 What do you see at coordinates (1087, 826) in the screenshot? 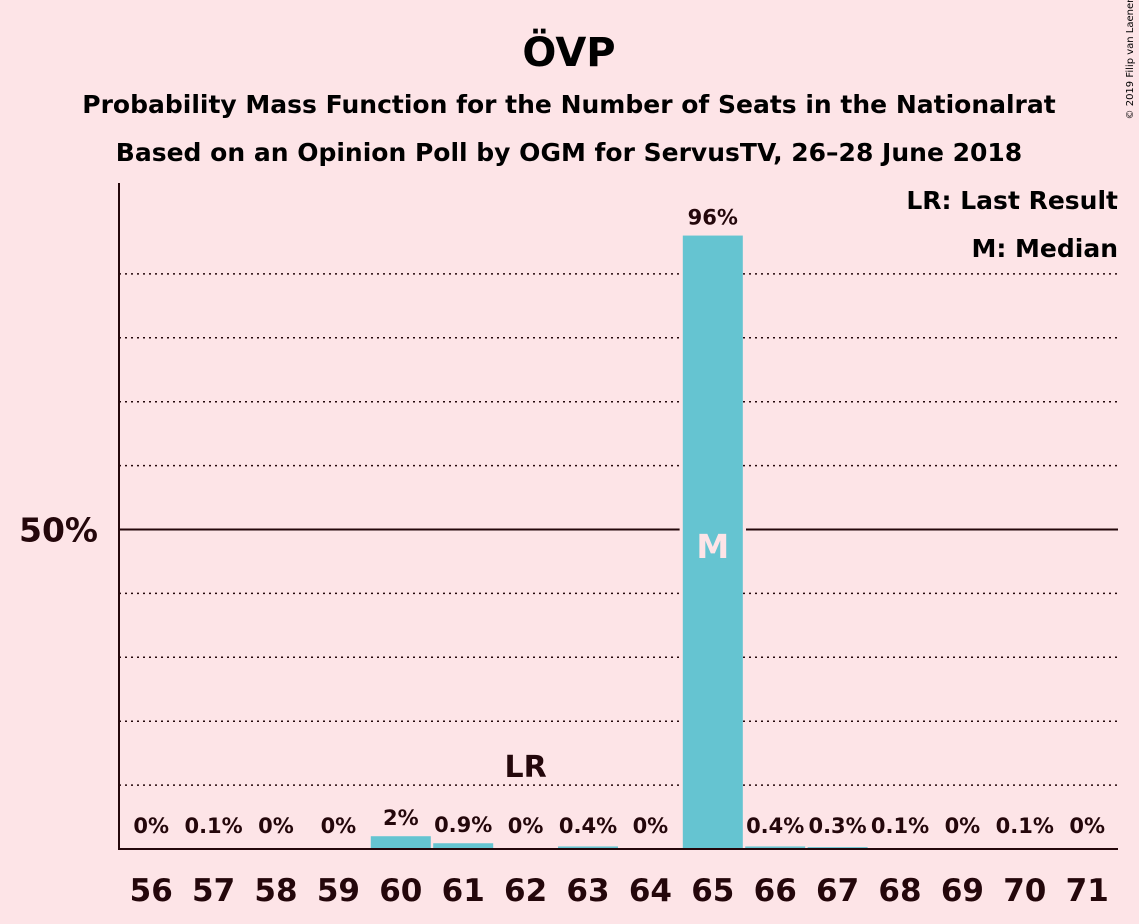
I see `data-label-71: 0%` at bounding box center [1087, 826].